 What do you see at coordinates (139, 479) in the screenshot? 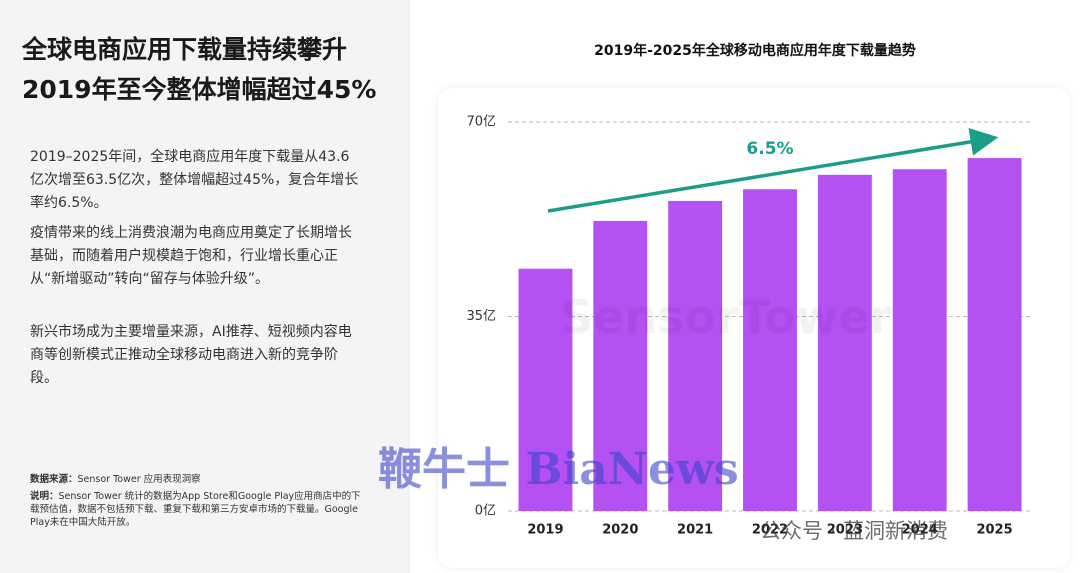
I see `source-text: Sensor Tower 应用表现洞察` at bounding box center [139, 479].